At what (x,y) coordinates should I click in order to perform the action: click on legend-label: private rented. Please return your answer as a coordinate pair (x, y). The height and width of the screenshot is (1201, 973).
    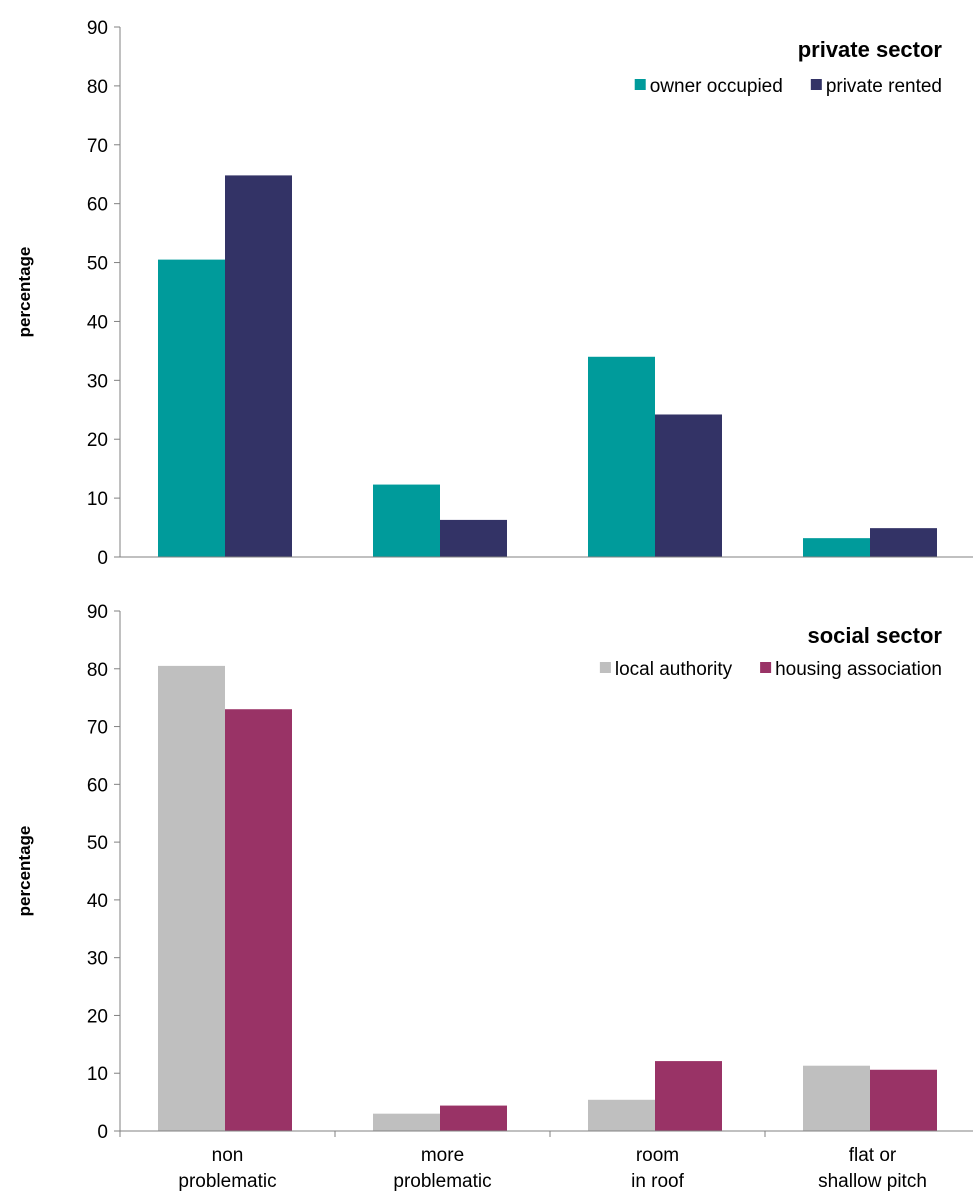
    Looking at the image, I should click on (884, 86).